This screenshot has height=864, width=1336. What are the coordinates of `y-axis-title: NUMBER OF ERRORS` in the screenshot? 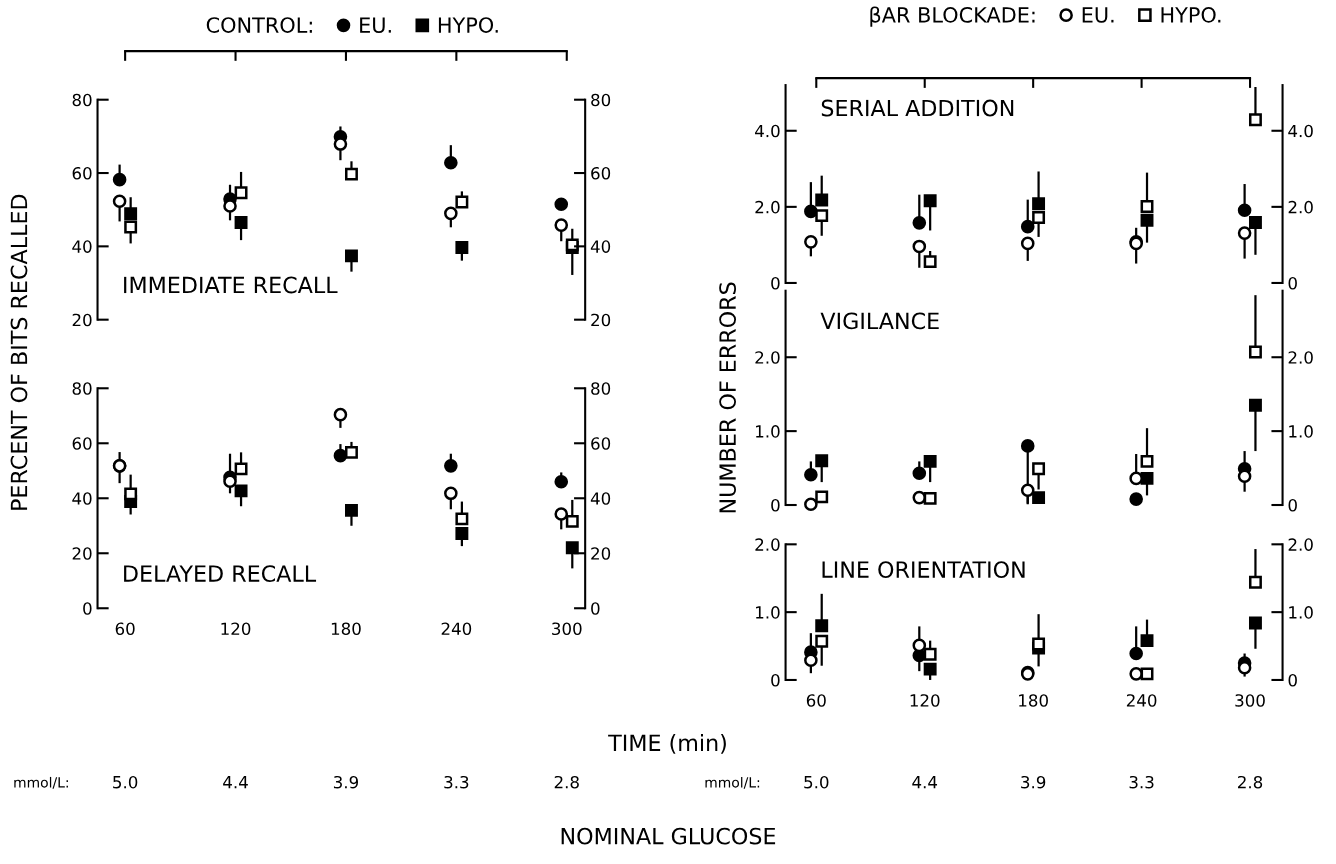 It's located at (728, 397).